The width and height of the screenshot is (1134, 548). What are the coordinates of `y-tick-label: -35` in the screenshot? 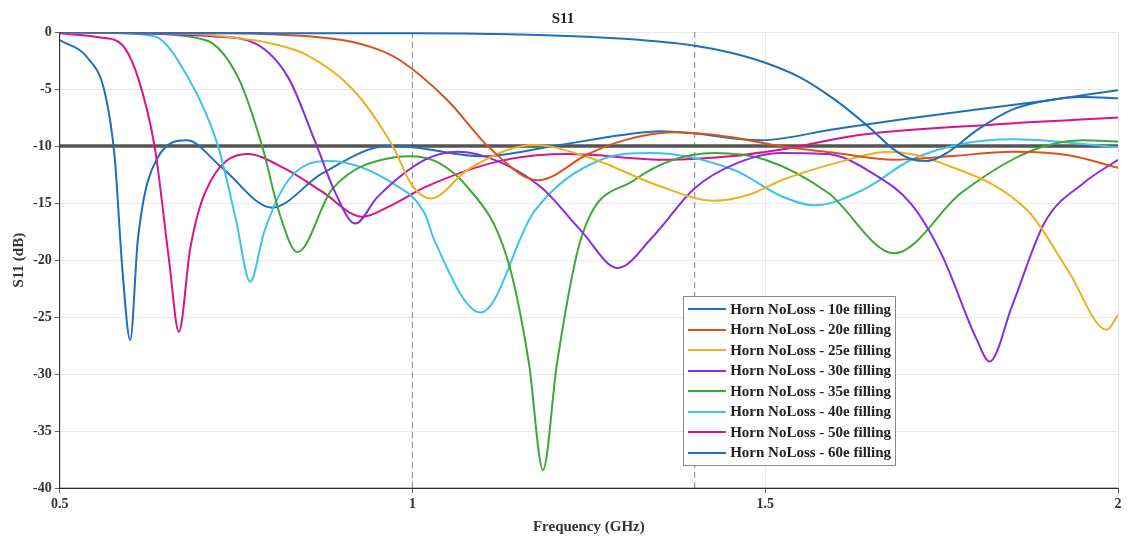 It's located at (42, 430).